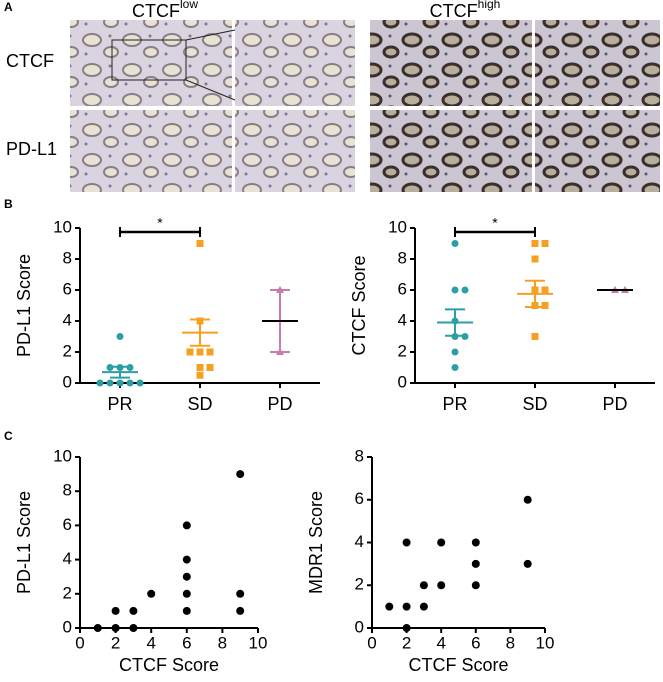 The width and height of the screenshot is (663, 682). I want to click on column-header: CTCFlow, so click(165, 10).